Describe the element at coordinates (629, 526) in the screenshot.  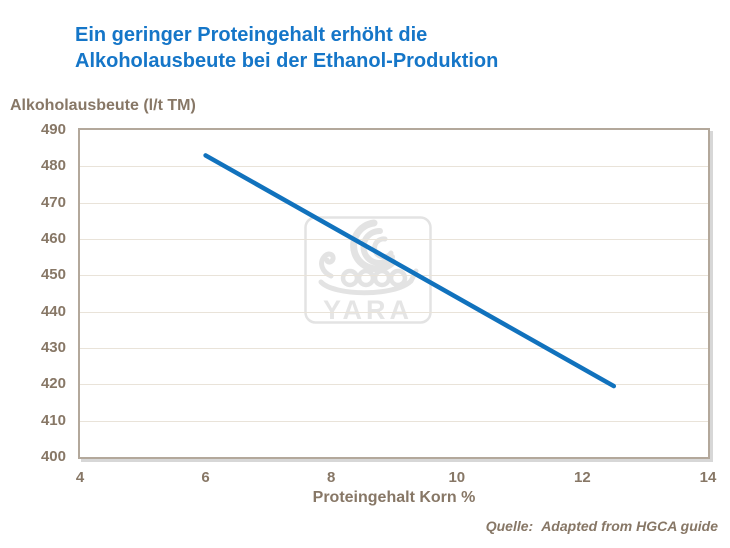
I see `source-text: Adapted from HGCA guide` at that location.